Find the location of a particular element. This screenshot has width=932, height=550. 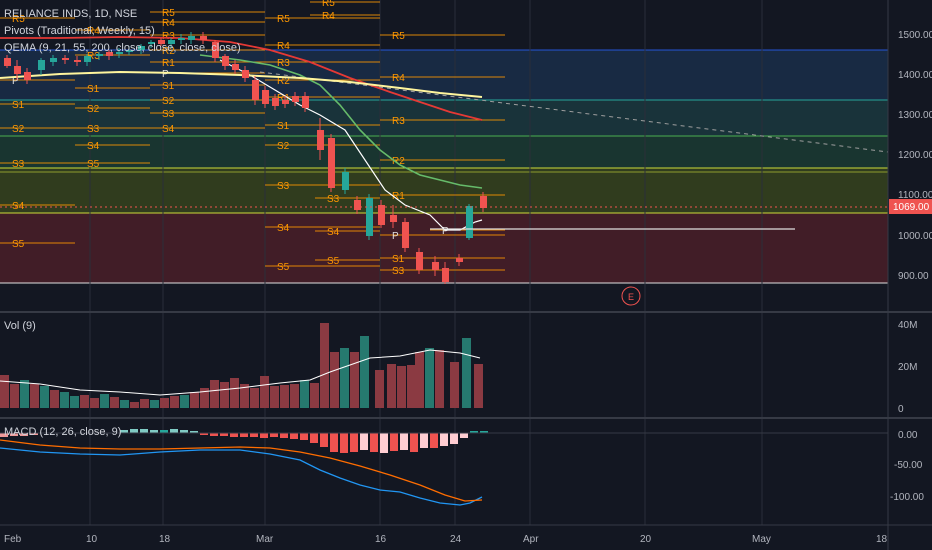

price-tick: 1100.00 is located at coordinates (915, 195).